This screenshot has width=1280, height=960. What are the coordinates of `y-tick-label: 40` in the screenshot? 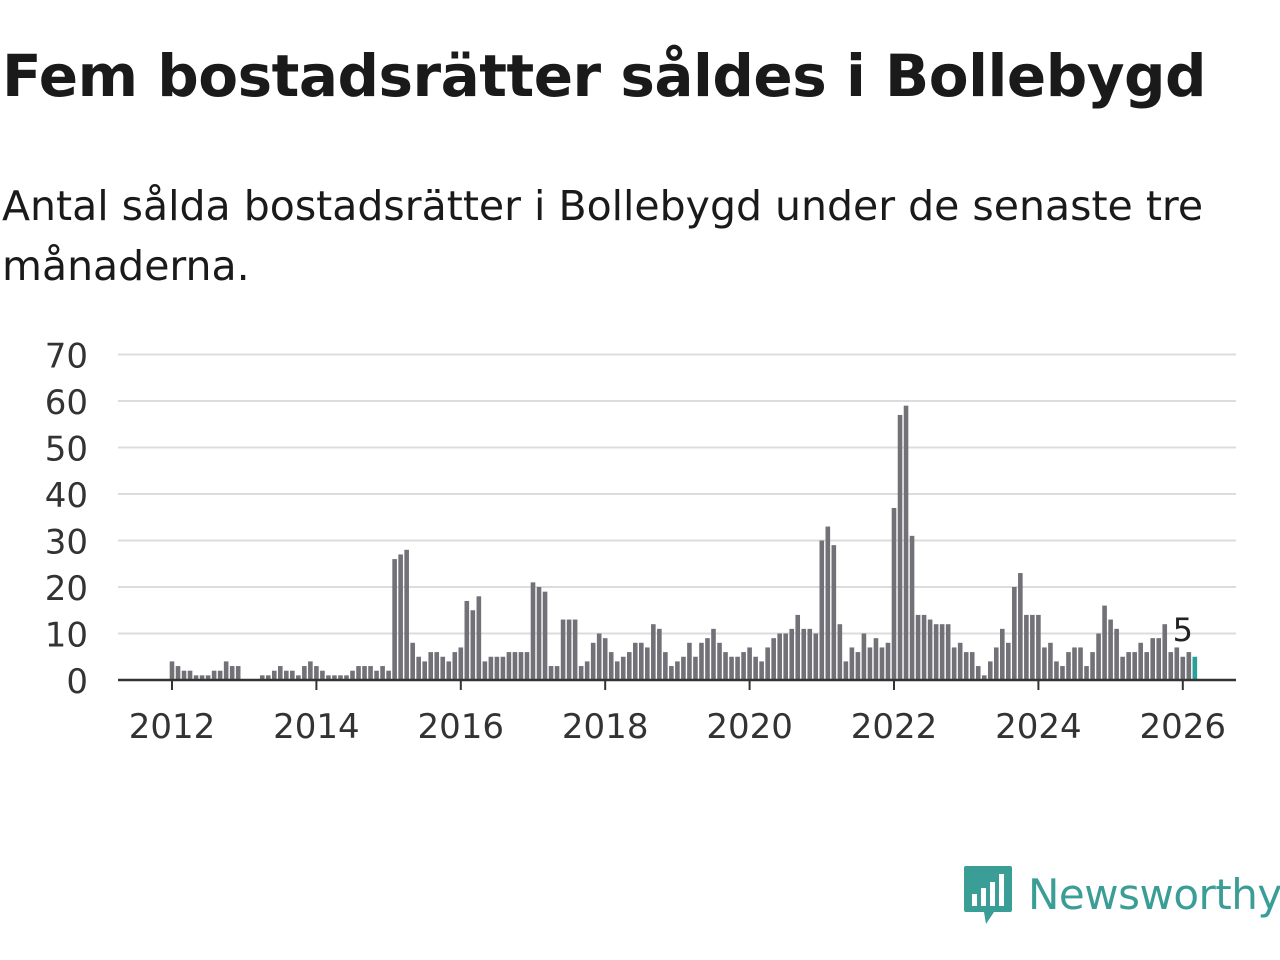 It's located at (66, 496).